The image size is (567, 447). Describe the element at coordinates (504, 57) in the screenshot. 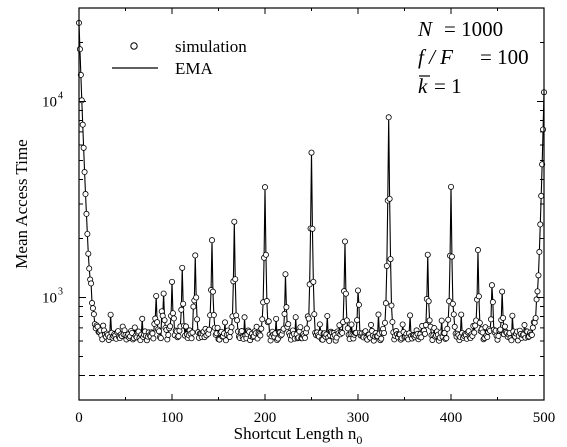

I see `annotation-ratio-value: = 100` at that location.